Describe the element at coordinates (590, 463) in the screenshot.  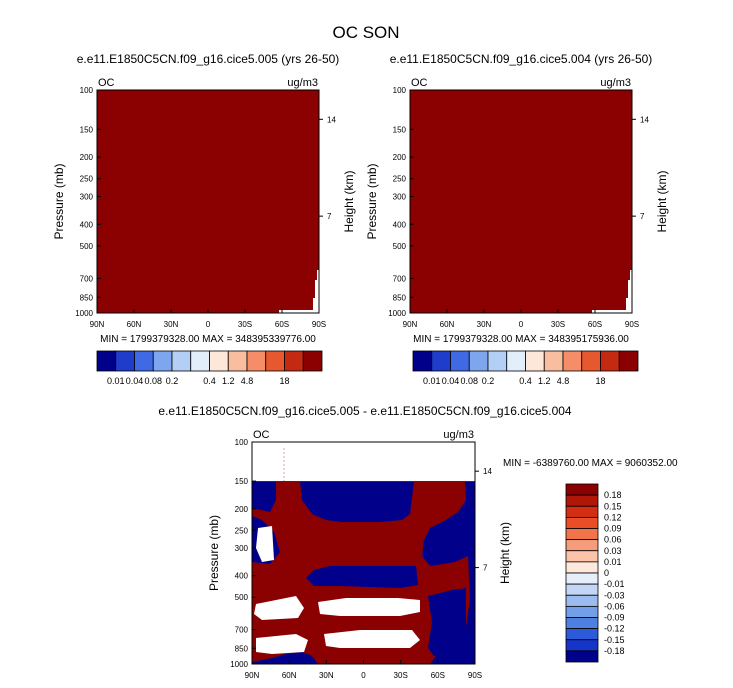
I see `stats-text: MIN = -6389760.00 MAX = 9060352.00` at that location.